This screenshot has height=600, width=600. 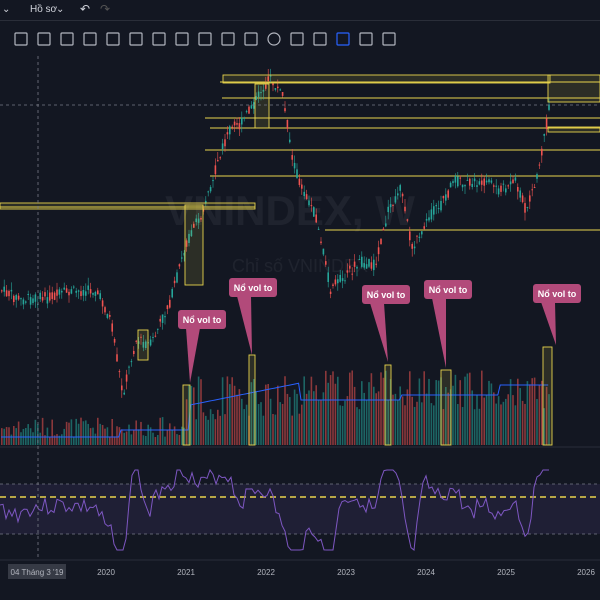 What do you see at coordinates (297, 39) in the screenshot?
I see `note-icon` at bounding box center [297, 39].